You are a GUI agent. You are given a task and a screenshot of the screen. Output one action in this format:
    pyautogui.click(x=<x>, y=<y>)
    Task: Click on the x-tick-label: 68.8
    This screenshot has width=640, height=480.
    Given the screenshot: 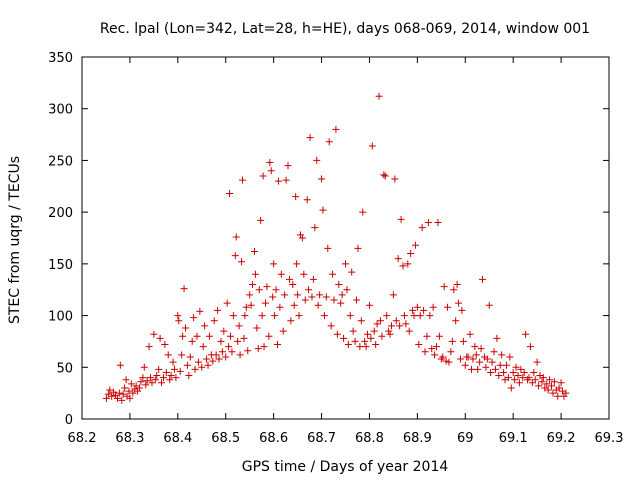 What is the action you would take?
    pyautogui.click(x=369, y=438)
    